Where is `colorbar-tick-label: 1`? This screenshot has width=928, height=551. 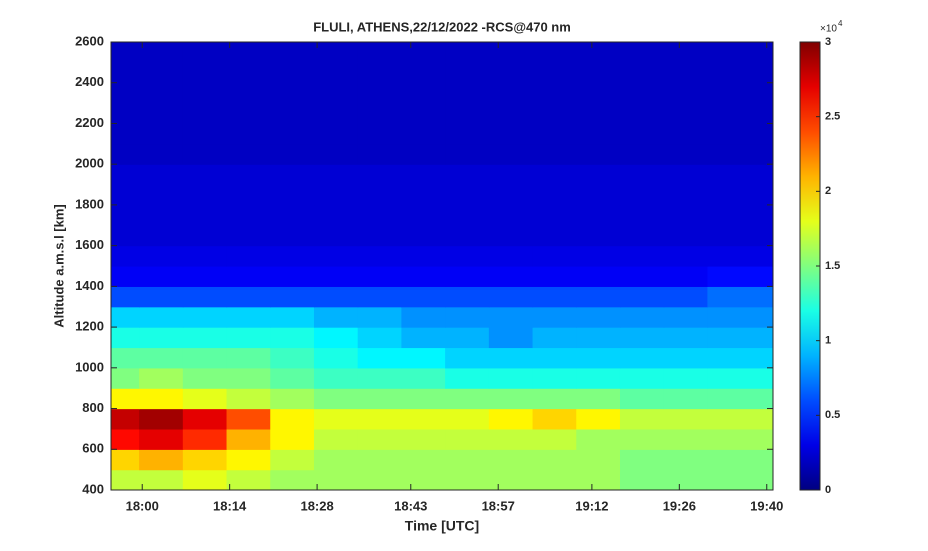
colorbar-tick-label: 1 is located at coordinates (828, 341).